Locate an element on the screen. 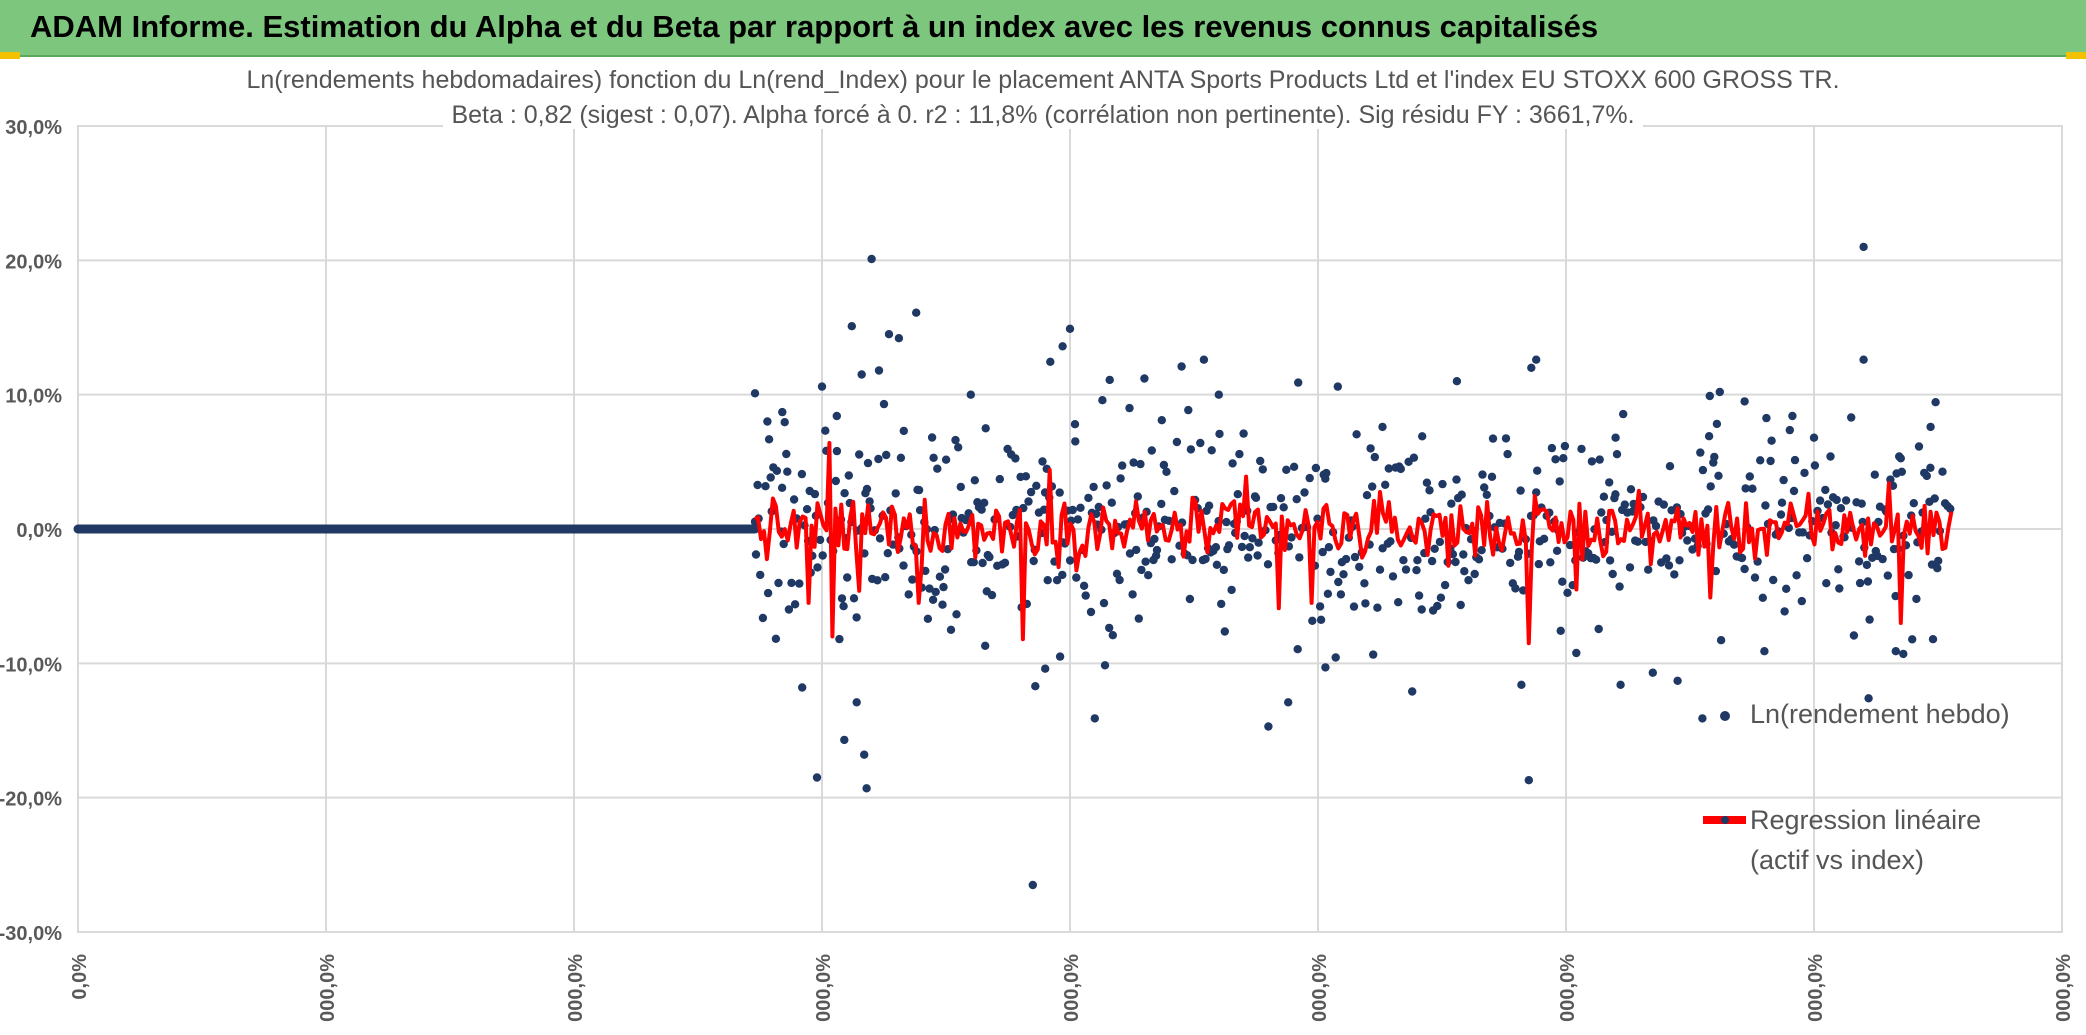 The image size is (2086, 1035). legend-regression-dot is located at coordinates (1725, 820).